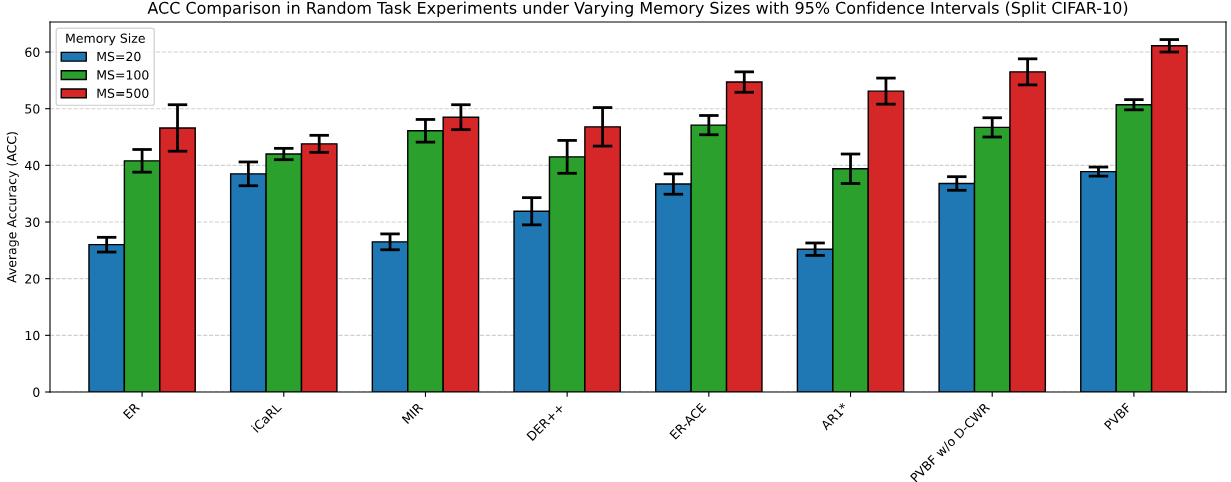 The height and width of the screenshot is (482, 1231). Describe the element at coordinates (637, 9) in the screenshot. I see `chart-title: ACC Comparison in Random Task Experiments under Varying Memory Sizes with 95% Confidence Intervals (Split CIFAR-10)` at that location.